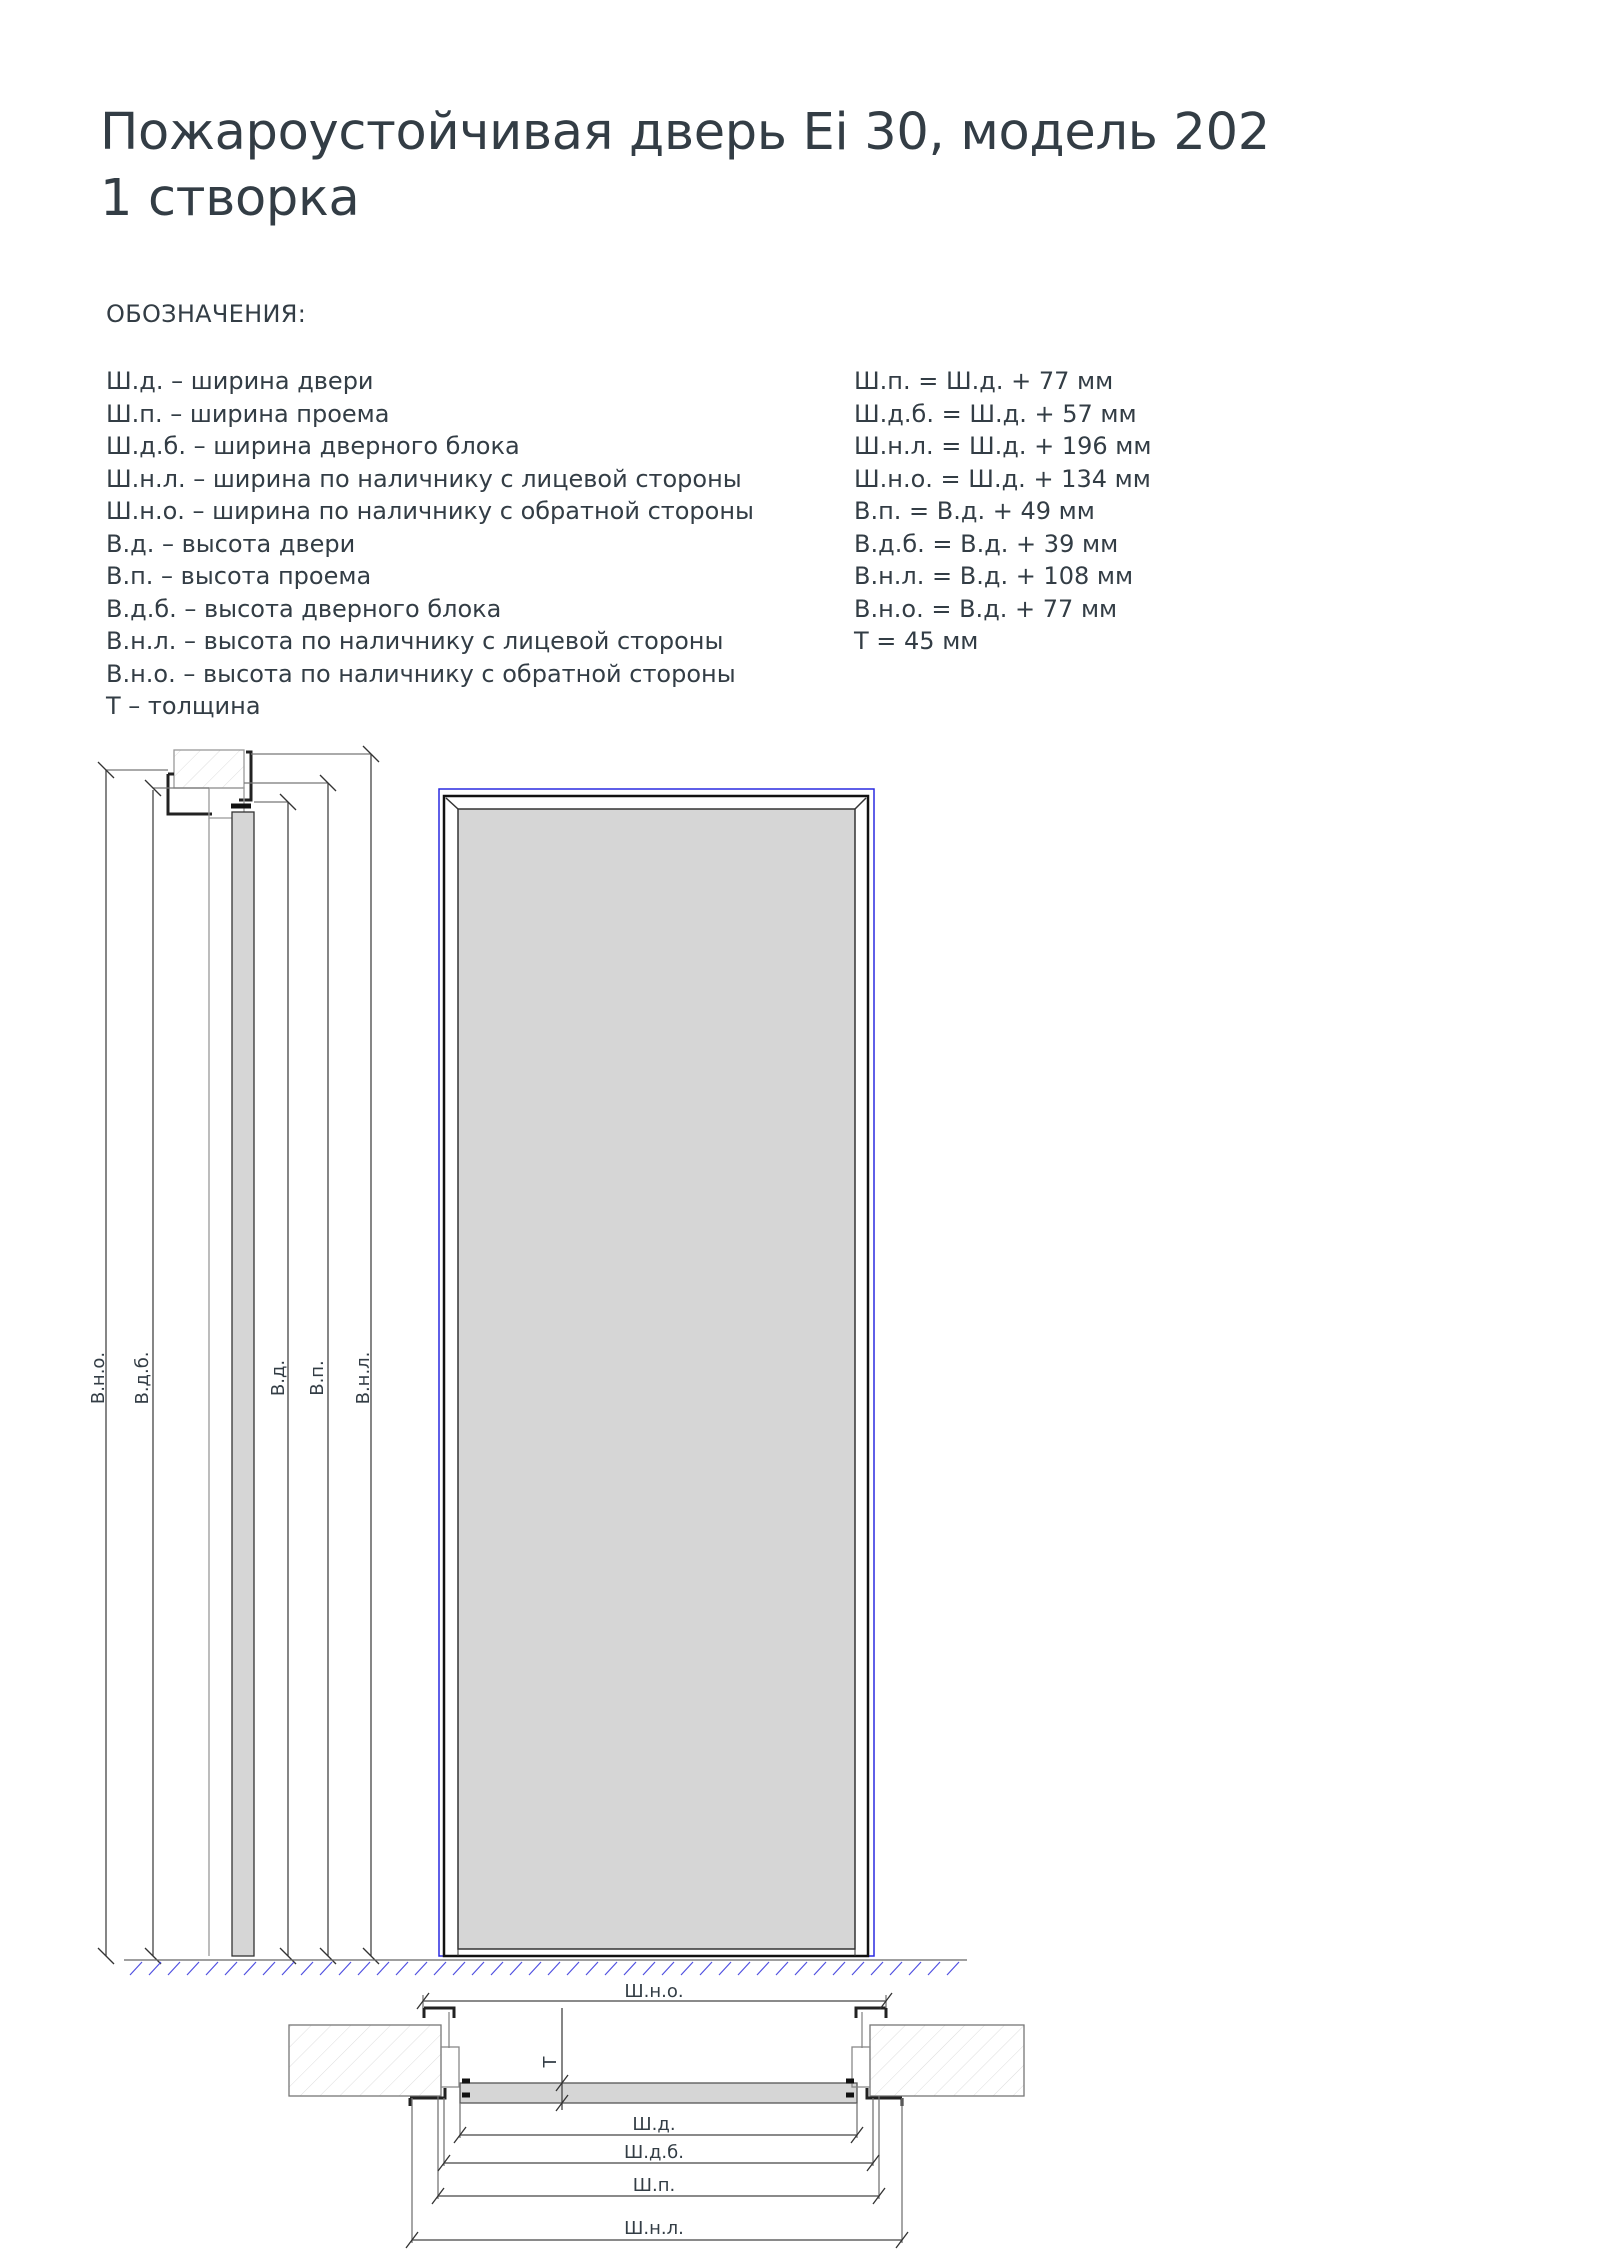 This screenshot has height=2264, width=1600. I want to click on label-sho: Ш.н.о., so click(653, 1991).